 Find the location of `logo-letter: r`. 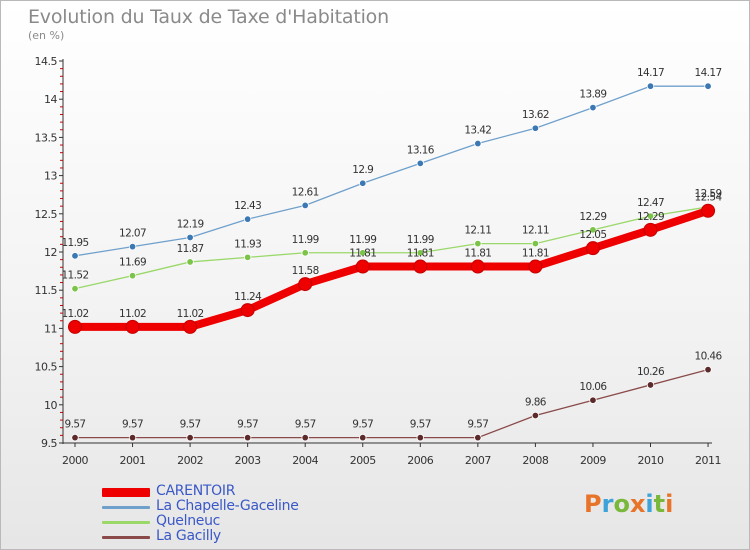

logo-letter: r is located at coordinates (607, 504).